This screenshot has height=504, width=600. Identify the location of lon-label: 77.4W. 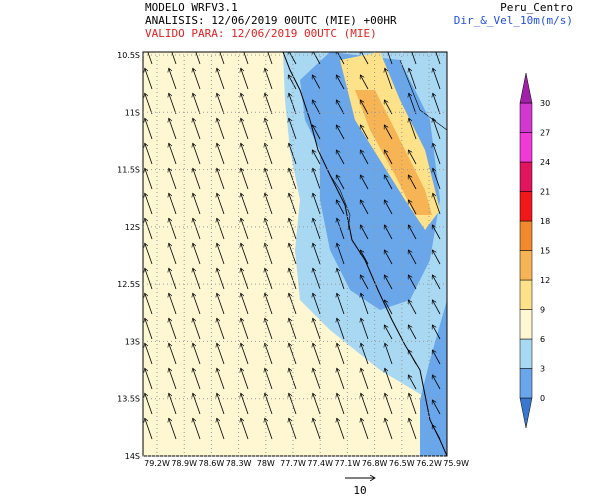
(320, 463).